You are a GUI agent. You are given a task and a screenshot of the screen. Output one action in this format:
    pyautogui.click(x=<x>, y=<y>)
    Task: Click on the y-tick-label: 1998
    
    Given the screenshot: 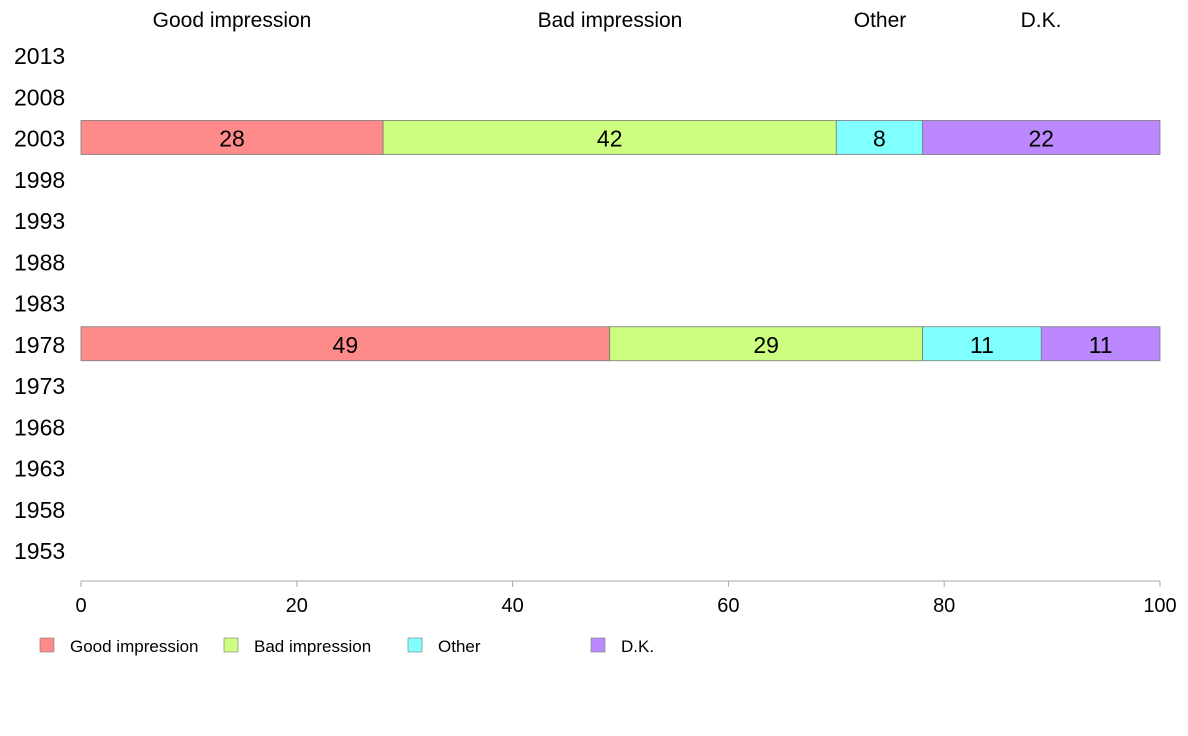 What is the action you would take?
    pyautogui.click(x=39, y=180)
    